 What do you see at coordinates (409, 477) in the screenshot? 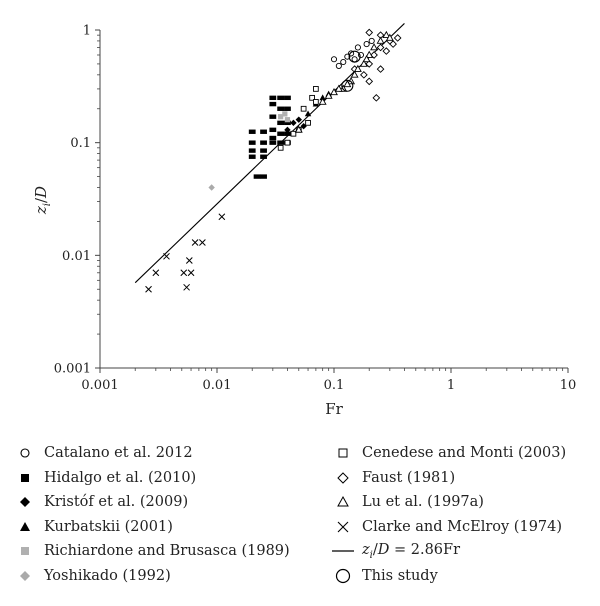
I see `legend-label: Faust (1981)` at bounding box center [409, 477].